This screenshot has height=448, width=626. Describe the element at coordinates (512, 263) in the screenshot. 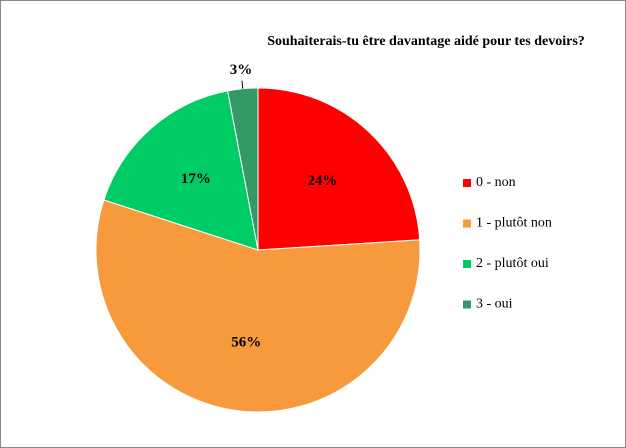

I see `legend-label: 2 - plutôt oui` at that location.